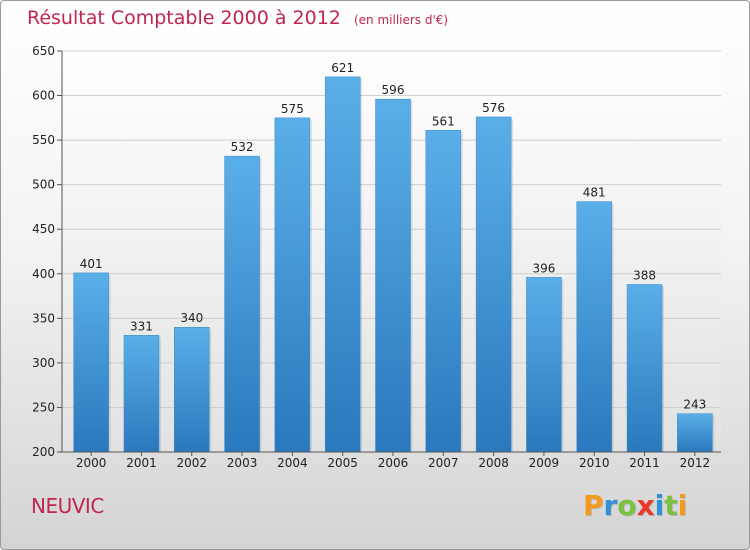 The width and height of the screenshot is (750, 550). I want to click on y-tick-label: 200, so click(43, 452).